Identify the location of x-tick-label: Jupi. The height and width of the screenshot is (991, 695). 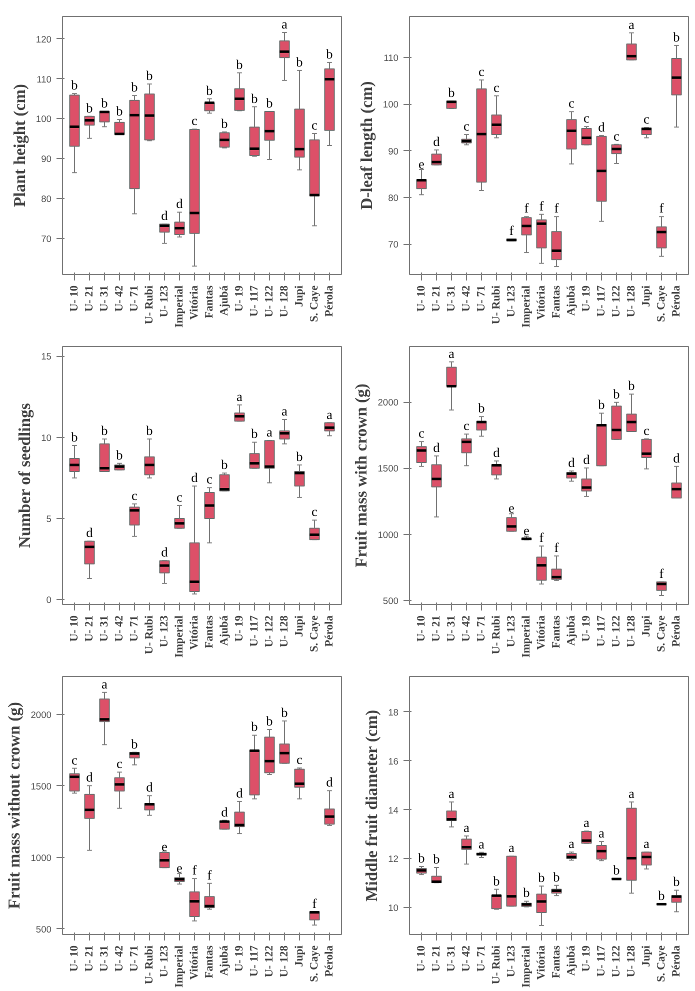
(646, 956).